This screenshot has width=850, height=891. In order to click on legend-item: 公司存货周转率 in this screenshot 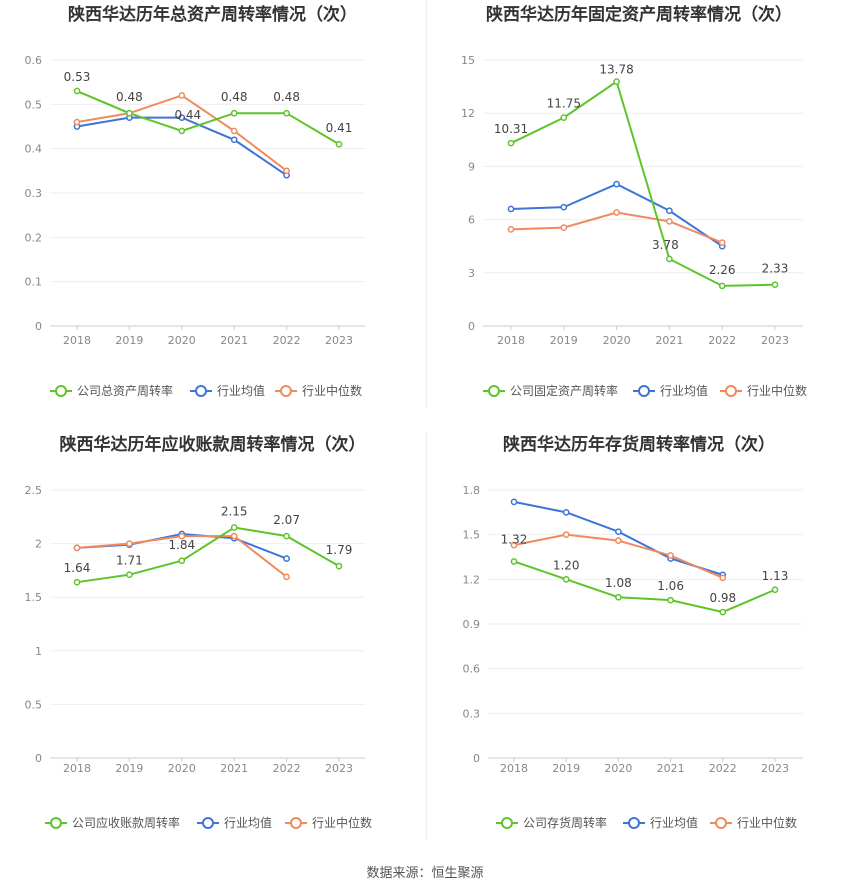, I will do `click(551, 822)`.